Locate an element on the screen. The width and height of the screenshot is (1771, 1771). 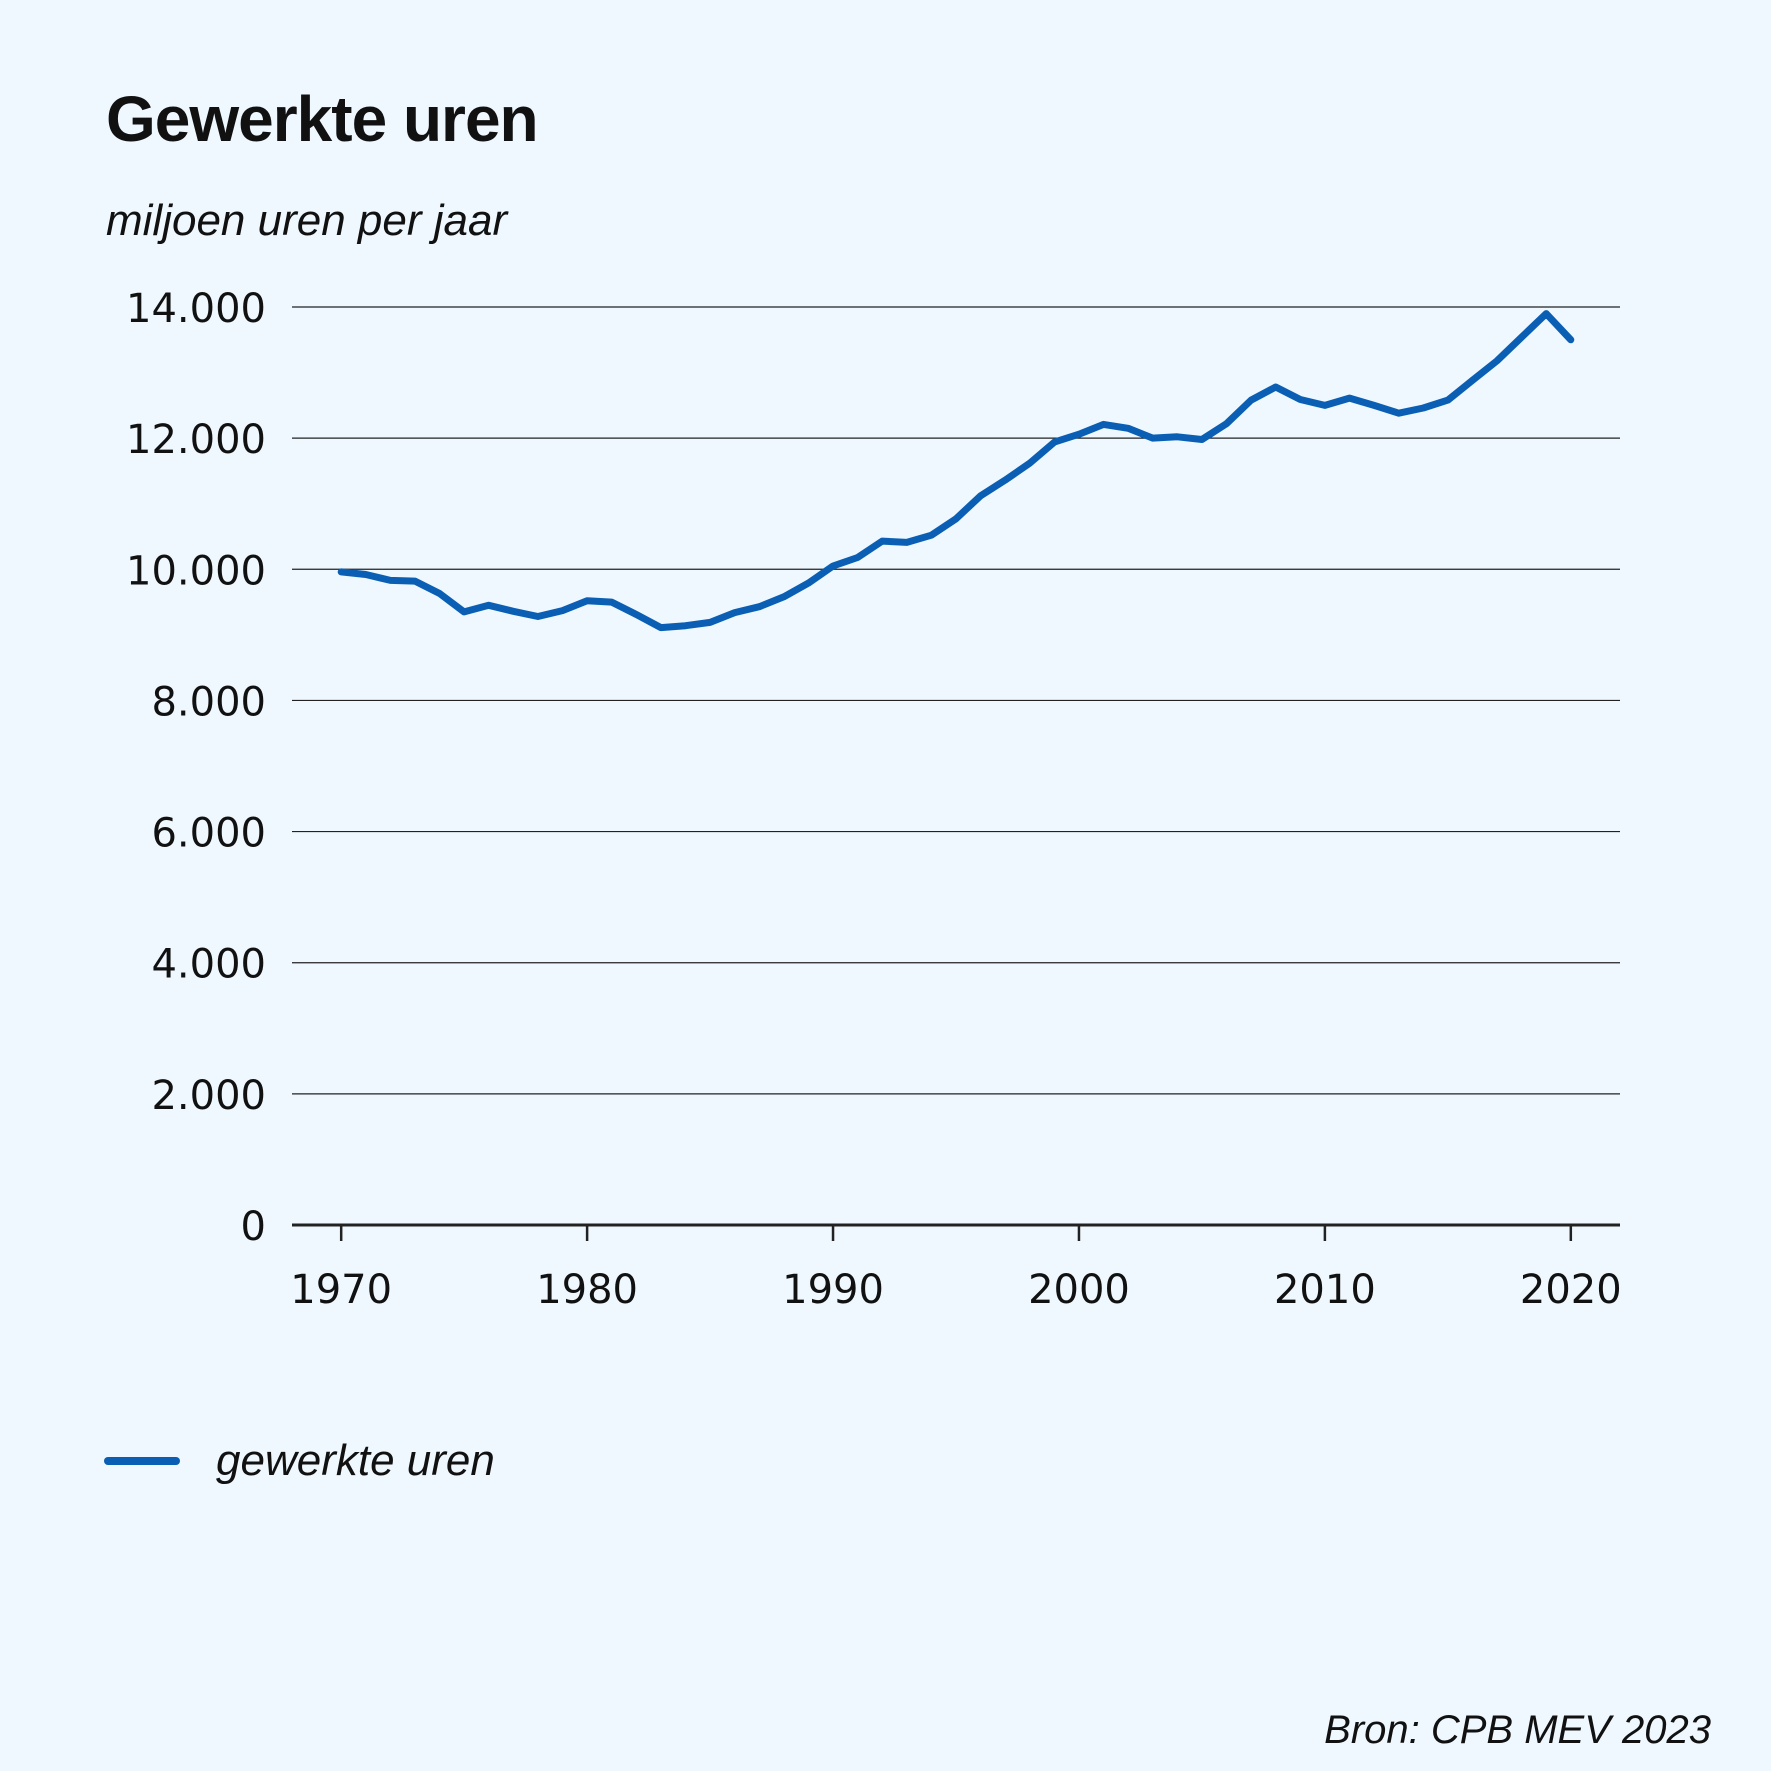
y-tick-label: 4.000 is located at coordinates (208, 965).